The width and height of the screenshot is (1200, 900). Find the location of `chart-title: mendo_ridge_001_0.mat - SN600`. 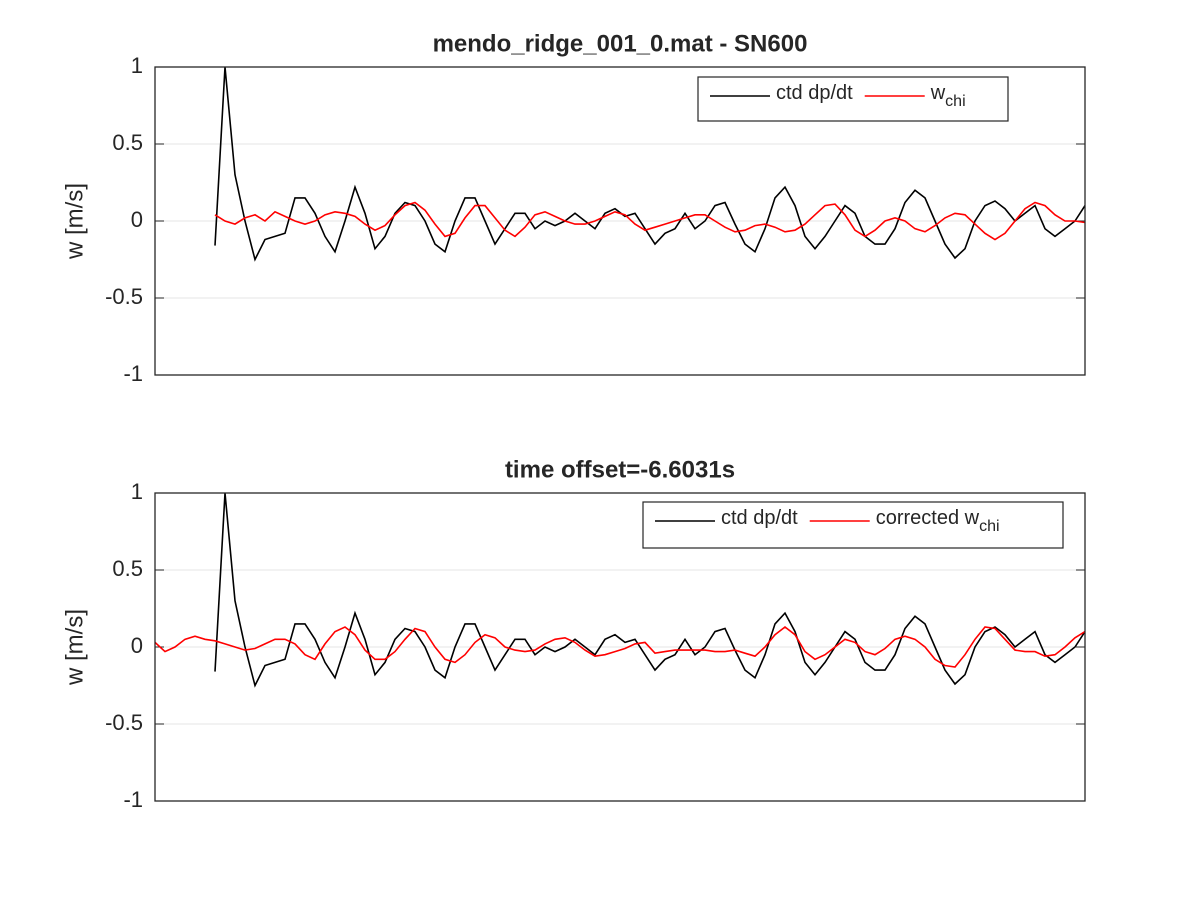

chart-title: mendo_ridge_001_0.mat - SN600 is located at coordinates (620, 43).